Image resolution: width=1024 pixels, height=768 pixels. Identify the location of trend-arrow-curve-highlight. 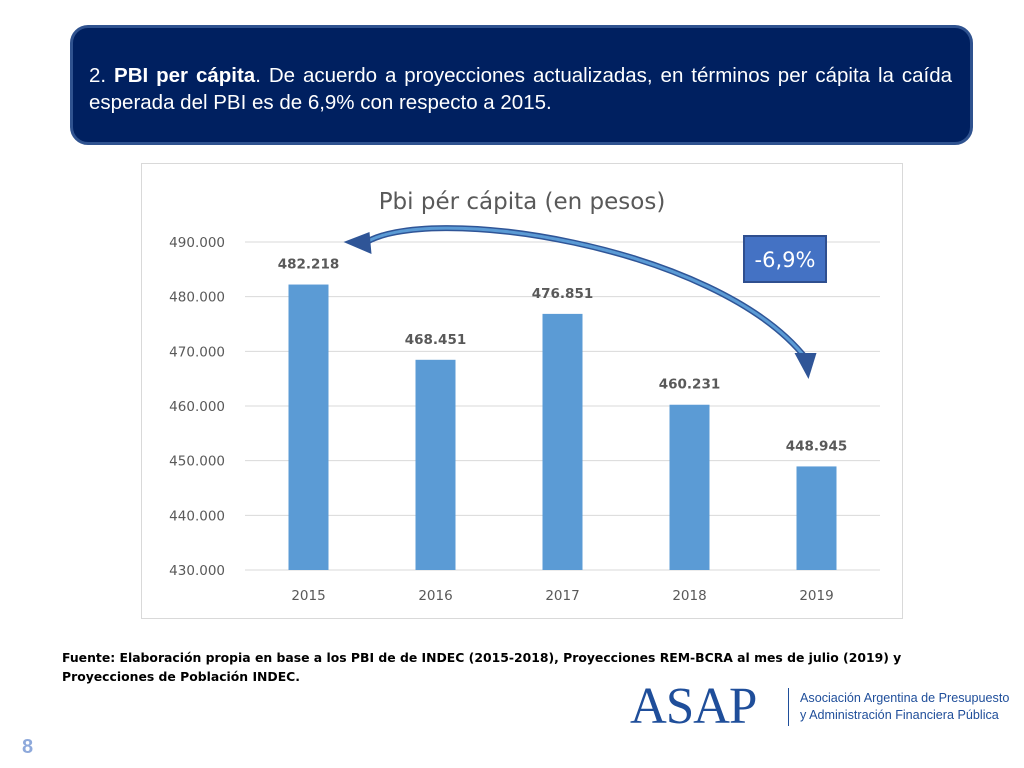
(585, 293).